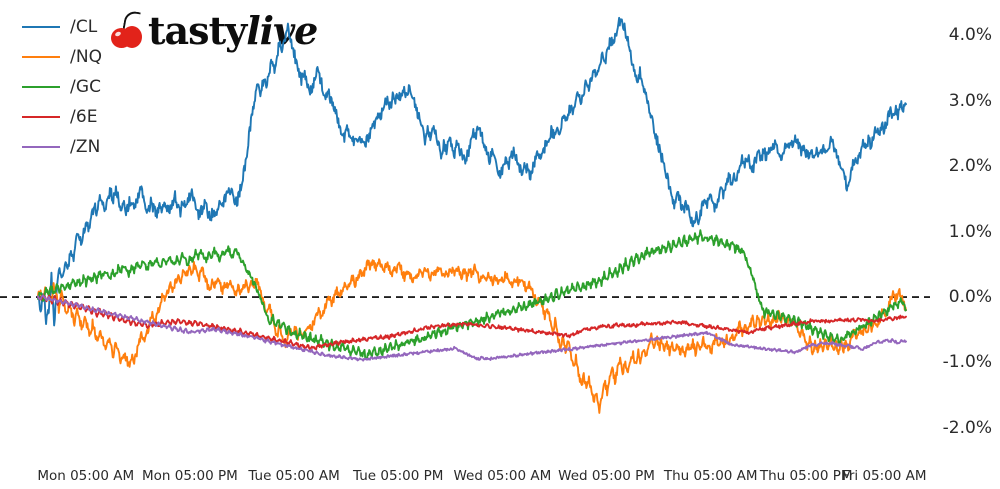  I want to click on legend-item-gc: /GC, so click(67, 87).